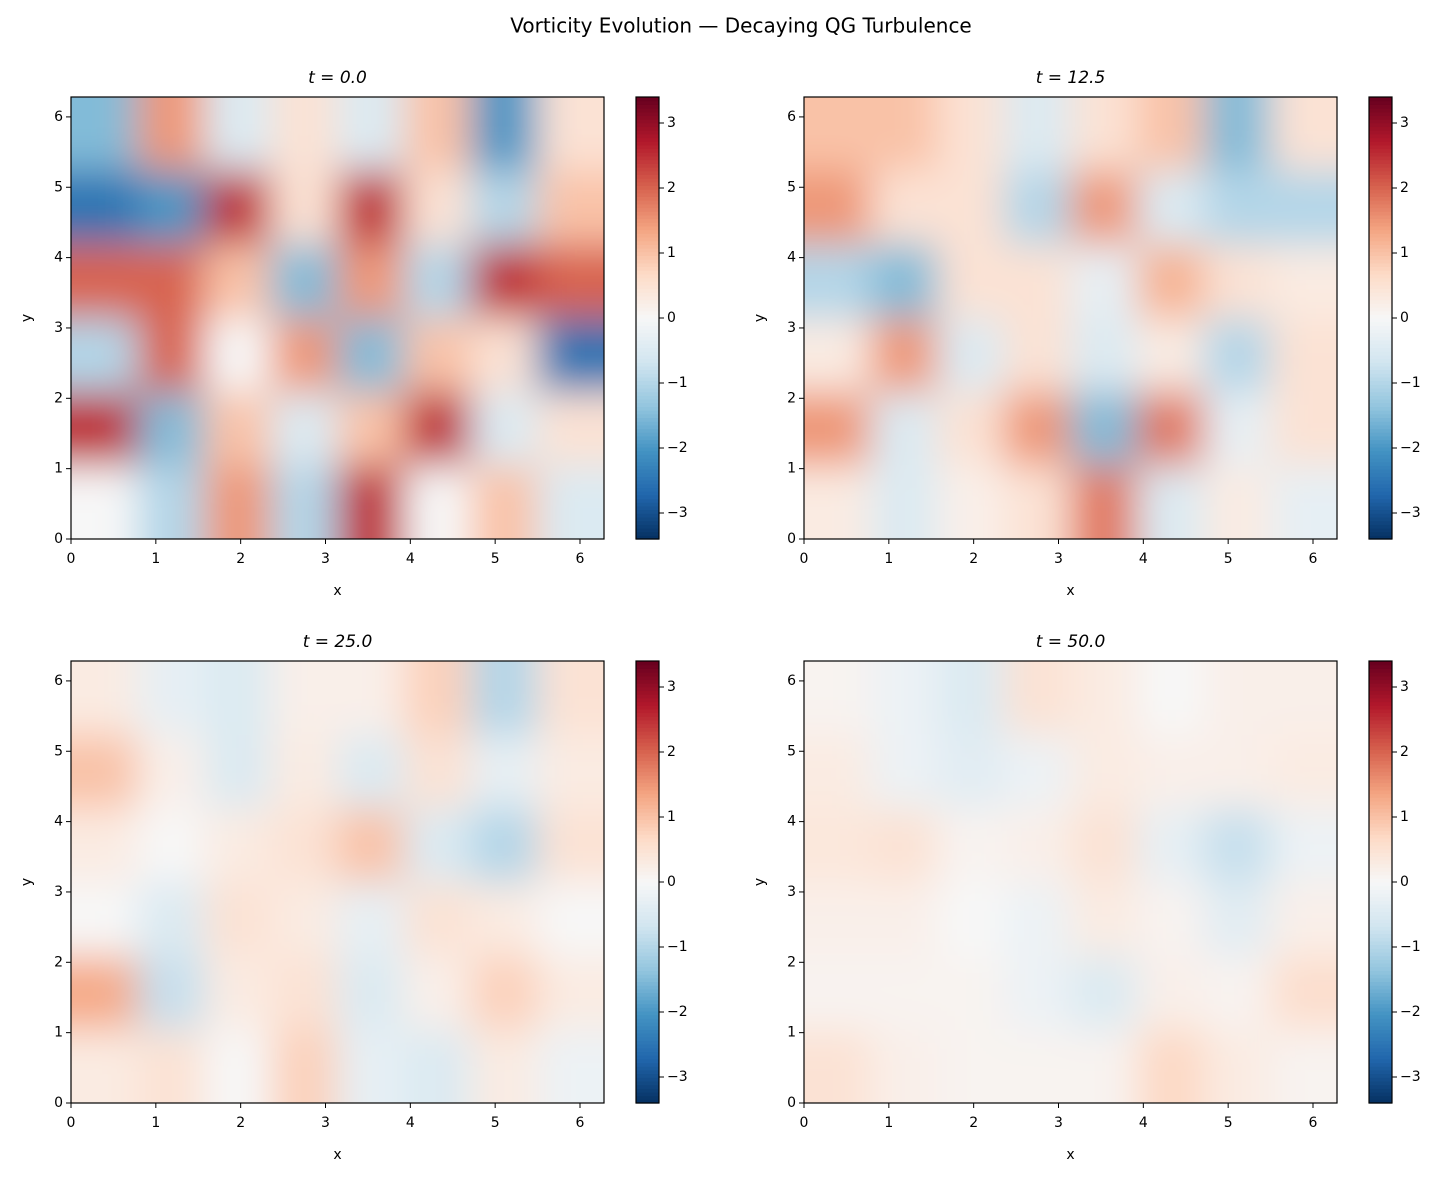 The image size is (1451, 1181). I want to click on x-tick-label: 5, so click(495, 559).